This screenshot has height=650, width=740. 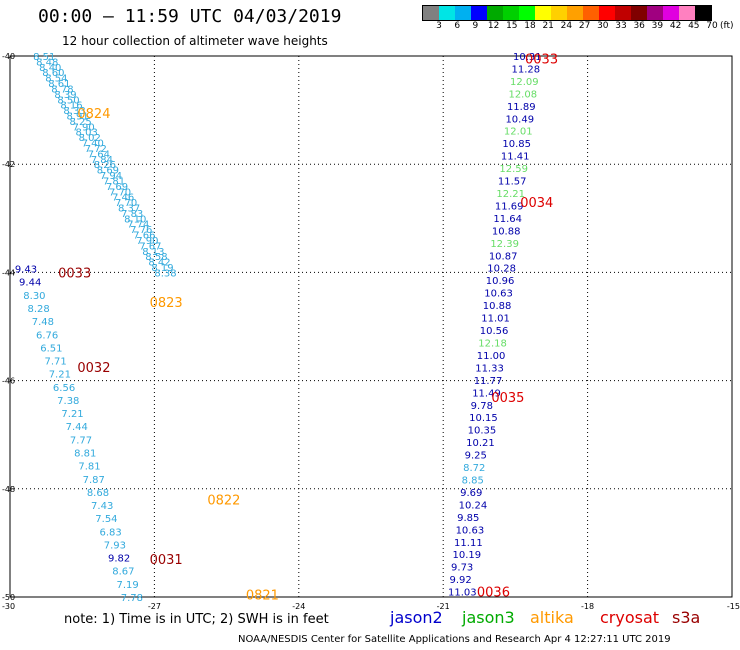 I want to click on satellite-legend-cryosat: cryosat, so click(x=630, y=617).